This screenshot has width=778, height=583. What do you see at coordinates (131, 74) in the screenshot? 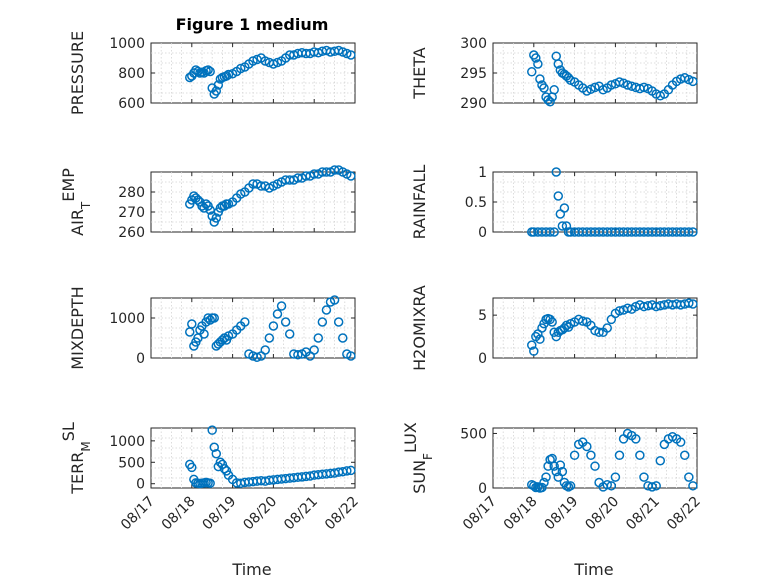
I see `y-tick-label: 800` at bounding box center [131, 74].